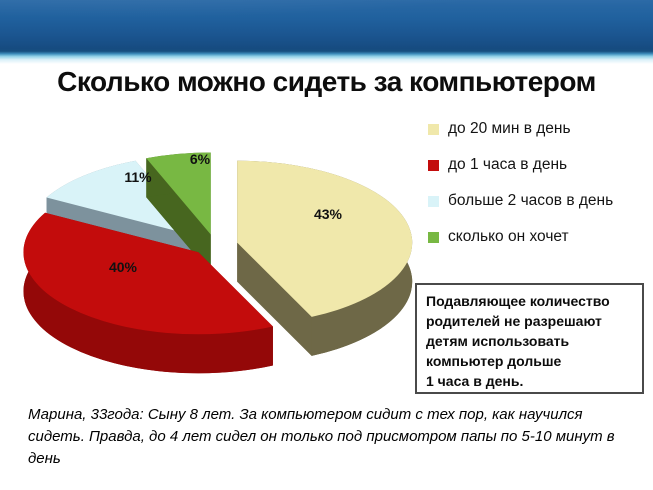 This screenshot has width=653, height=490. Describe the element at coordinates (531, 200) in the screenshot. I see `legend-label: больше 2 часов в день` at that location.